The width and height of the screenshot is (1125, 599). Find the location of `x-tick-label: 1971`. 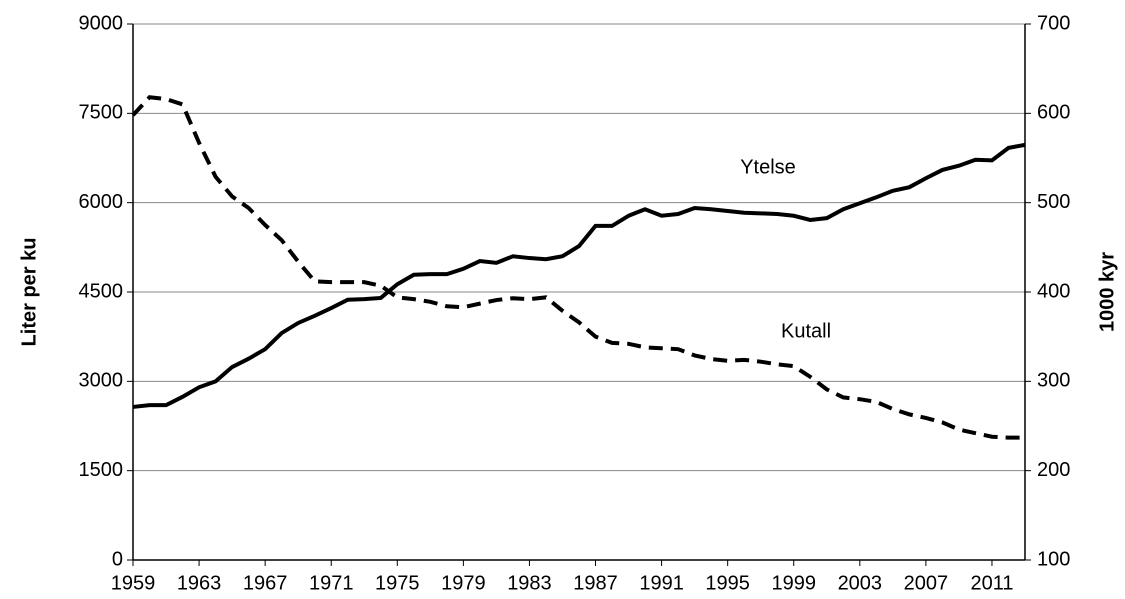

x-tick-label: 1971 is located at coordinates (331, 583).